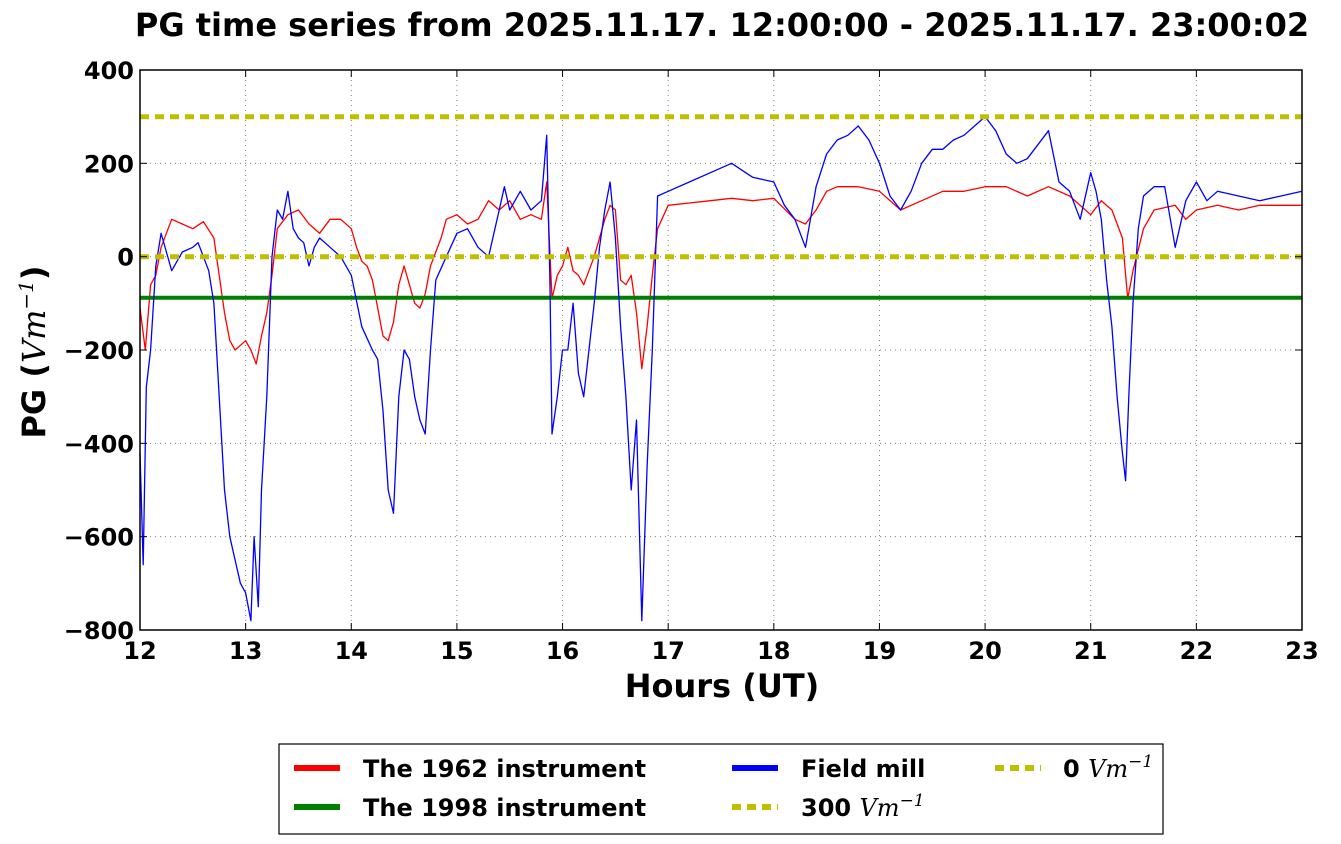 The width and height of the screenshot is (1341, 844). What do you see at coordinates (504, 808) in the screenshot?
I see `legend-label-1998: The 1998 instrument` at bounding box center [504, 808].